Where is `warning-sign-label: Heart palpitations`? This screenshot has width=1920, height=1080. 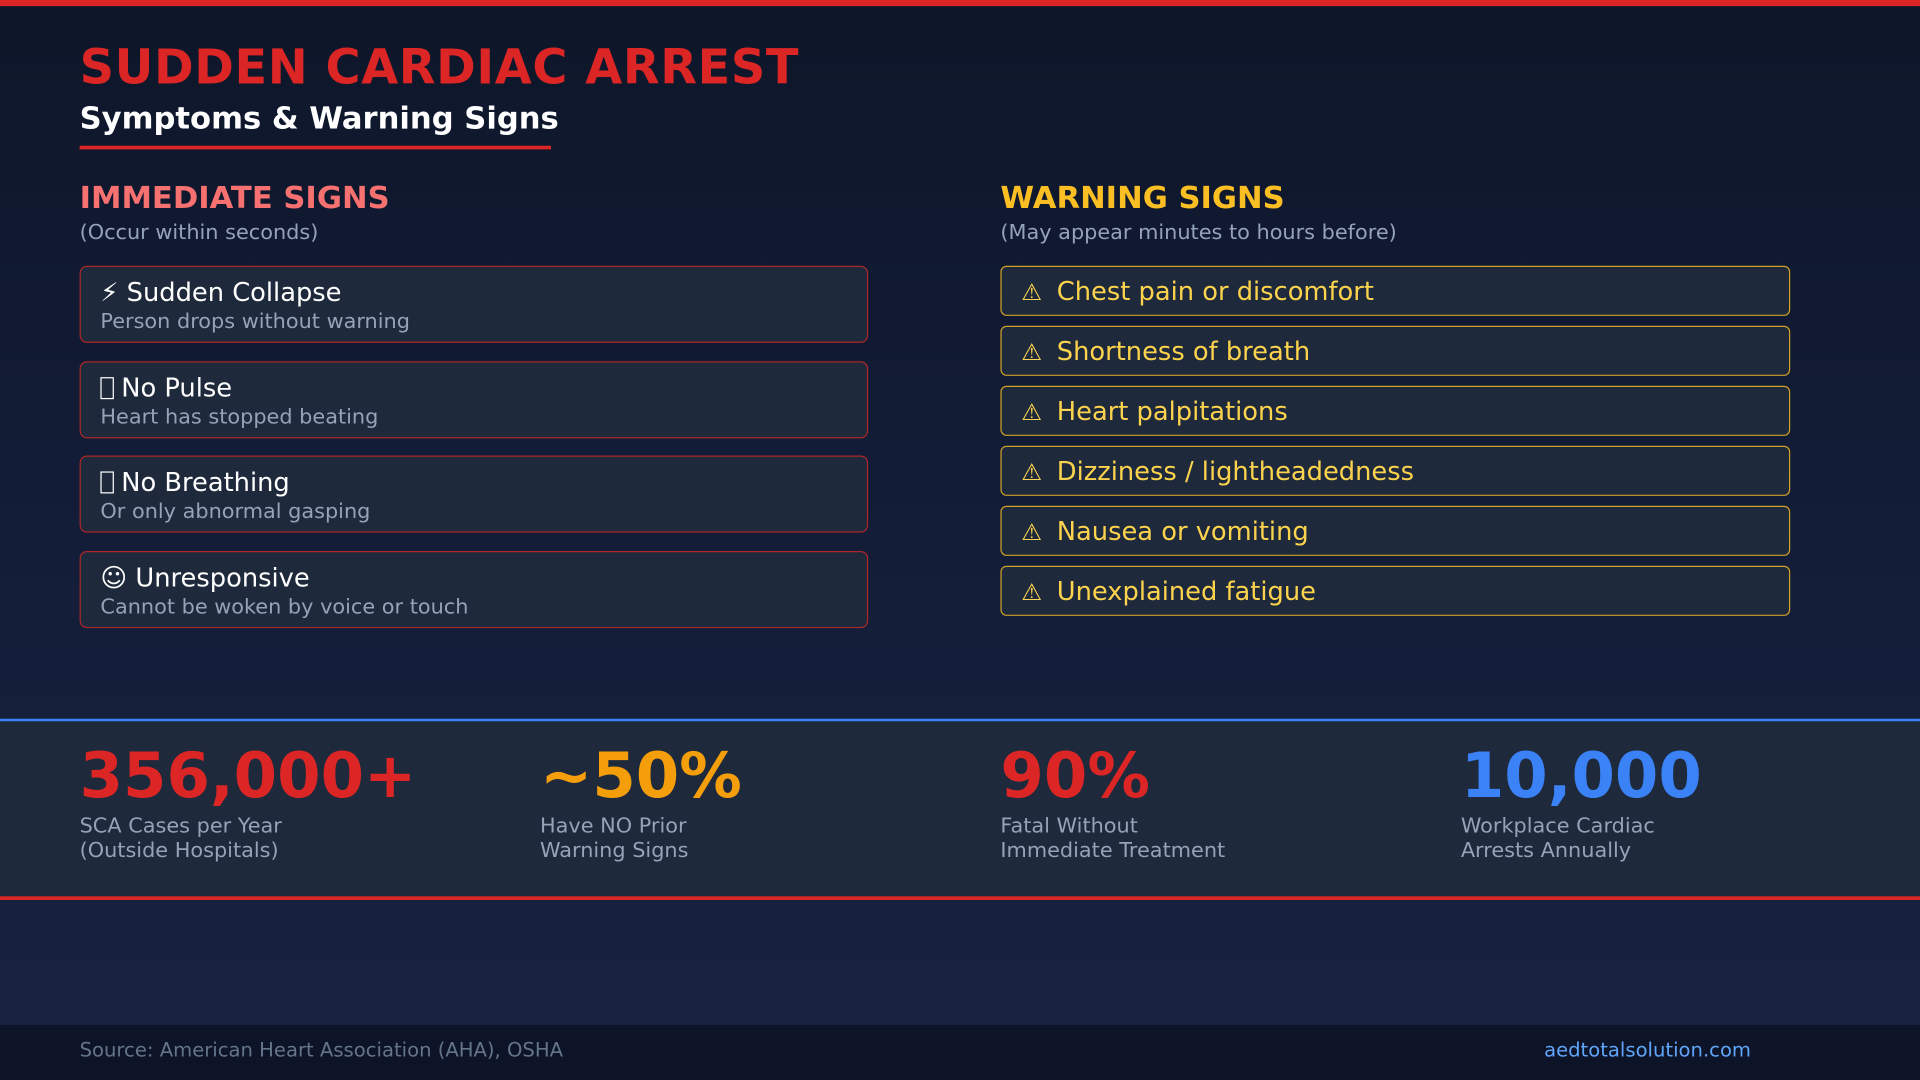
warning-sign-label: Heart palpitations is located at coordinates (1172, 411).